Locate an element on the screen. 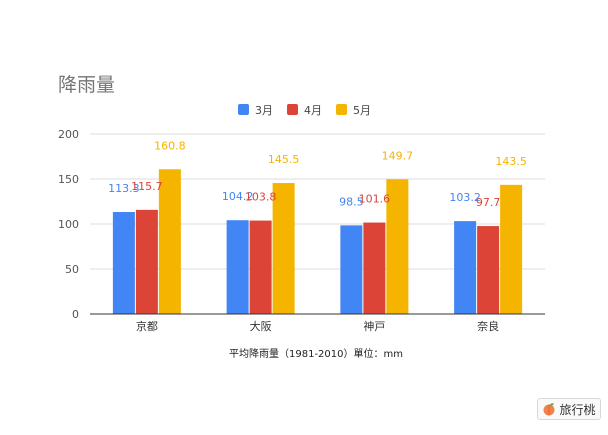 This screenshot has height=435, width=608. legend: 3月 4月 5月 is located at coordinates (304, 110).